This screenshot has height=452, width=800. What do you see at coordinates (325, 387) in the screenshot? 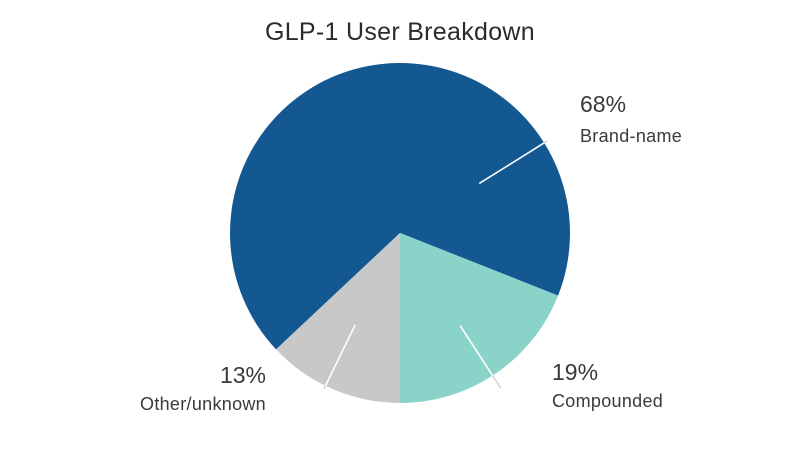
I see `leader-line-outer-other-unknown` at bounding box center [325, 387].